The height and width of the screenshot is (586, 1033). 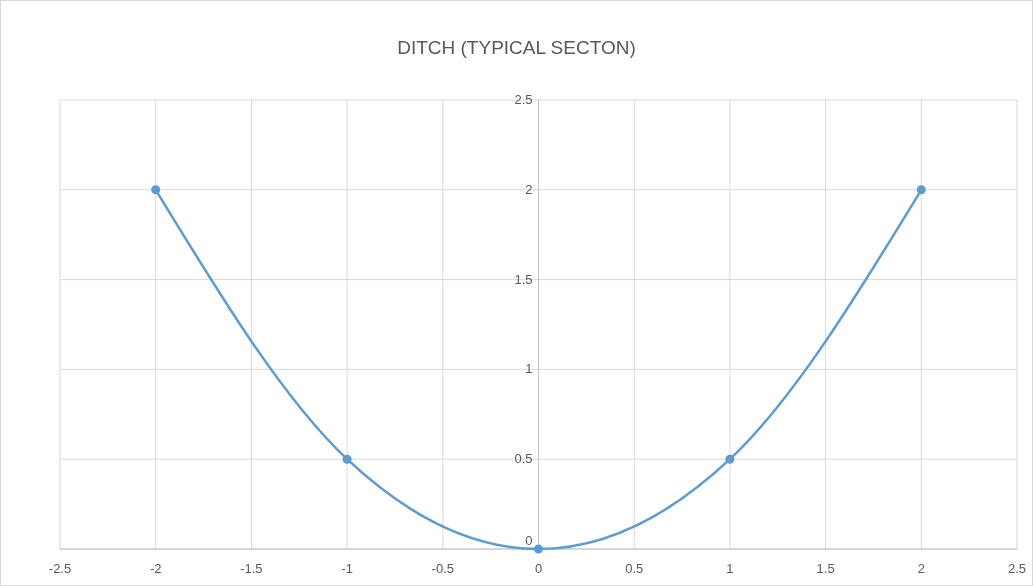 What do you see at coordinates (516, 47) in the screenshot?
I see `chart-title: DITCH (TYPICAL SECTON)` at bounding box center [516, 47].